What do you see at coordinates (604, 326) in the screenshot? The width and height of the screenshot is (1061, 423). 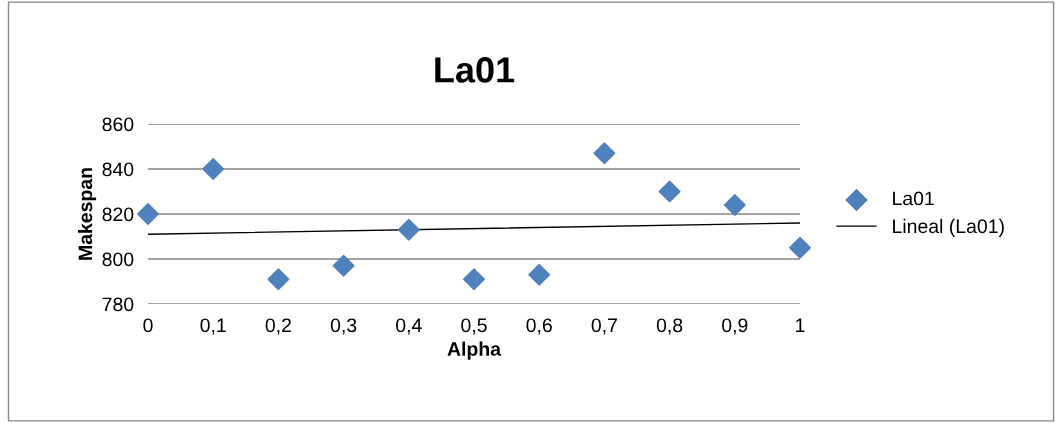 I see `x-tick-label: 0,7` at bounding box center [604, 326].